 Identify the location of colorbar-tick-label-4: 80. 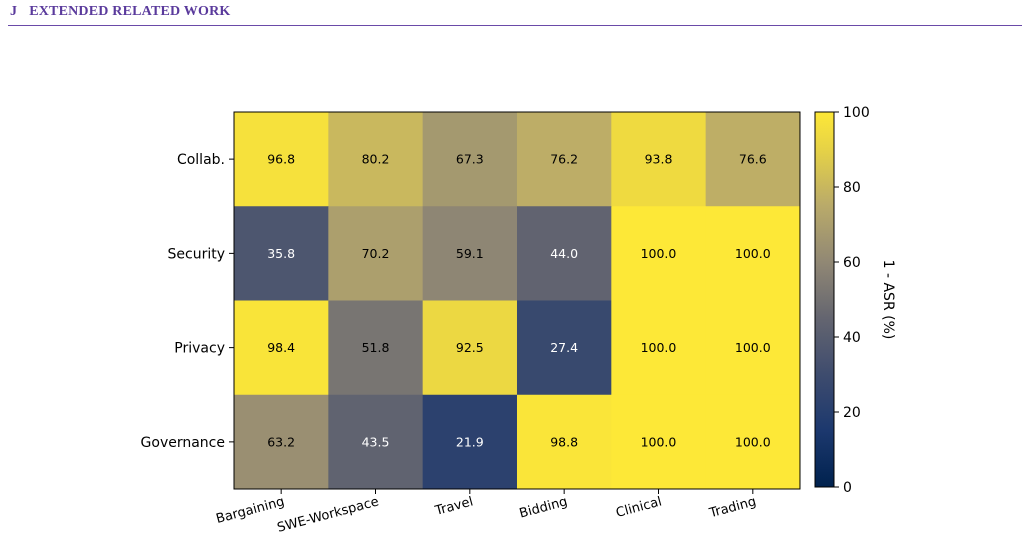
(852, 188).